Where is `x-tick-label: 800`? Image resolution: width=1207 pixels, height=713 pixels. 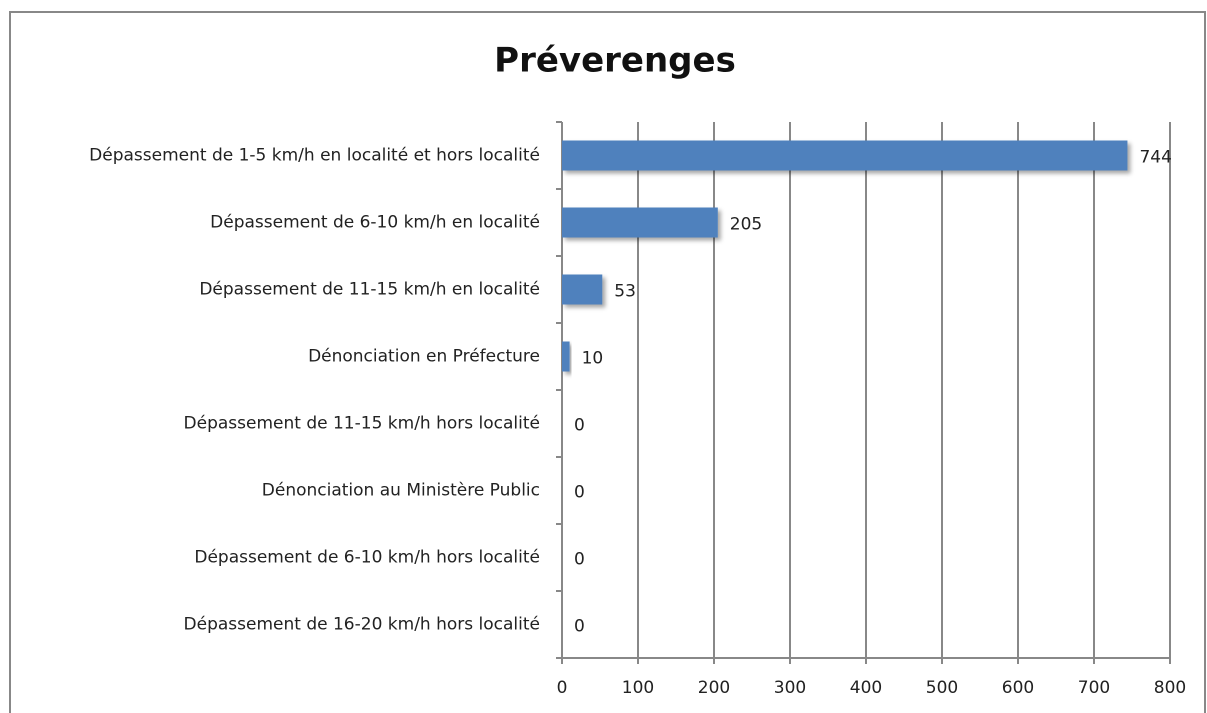 x-tick-label: 800 is located at coordinates (1170, 688).